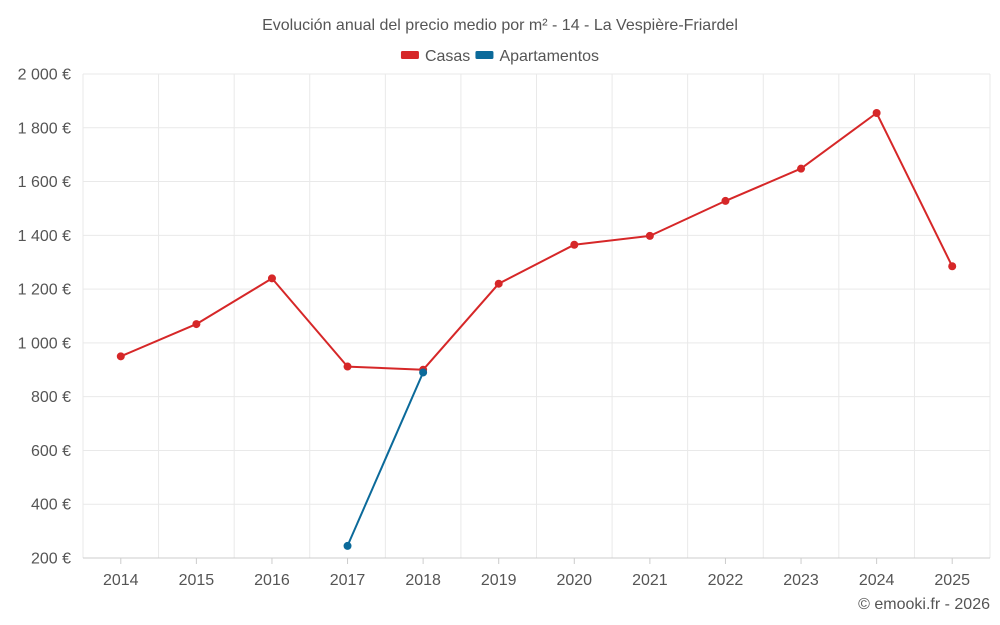  What do you see at coordinates (44, 128) in the screenshot?
I see `y-tick-label: 1 800 €` at bounding box center [44, 128].